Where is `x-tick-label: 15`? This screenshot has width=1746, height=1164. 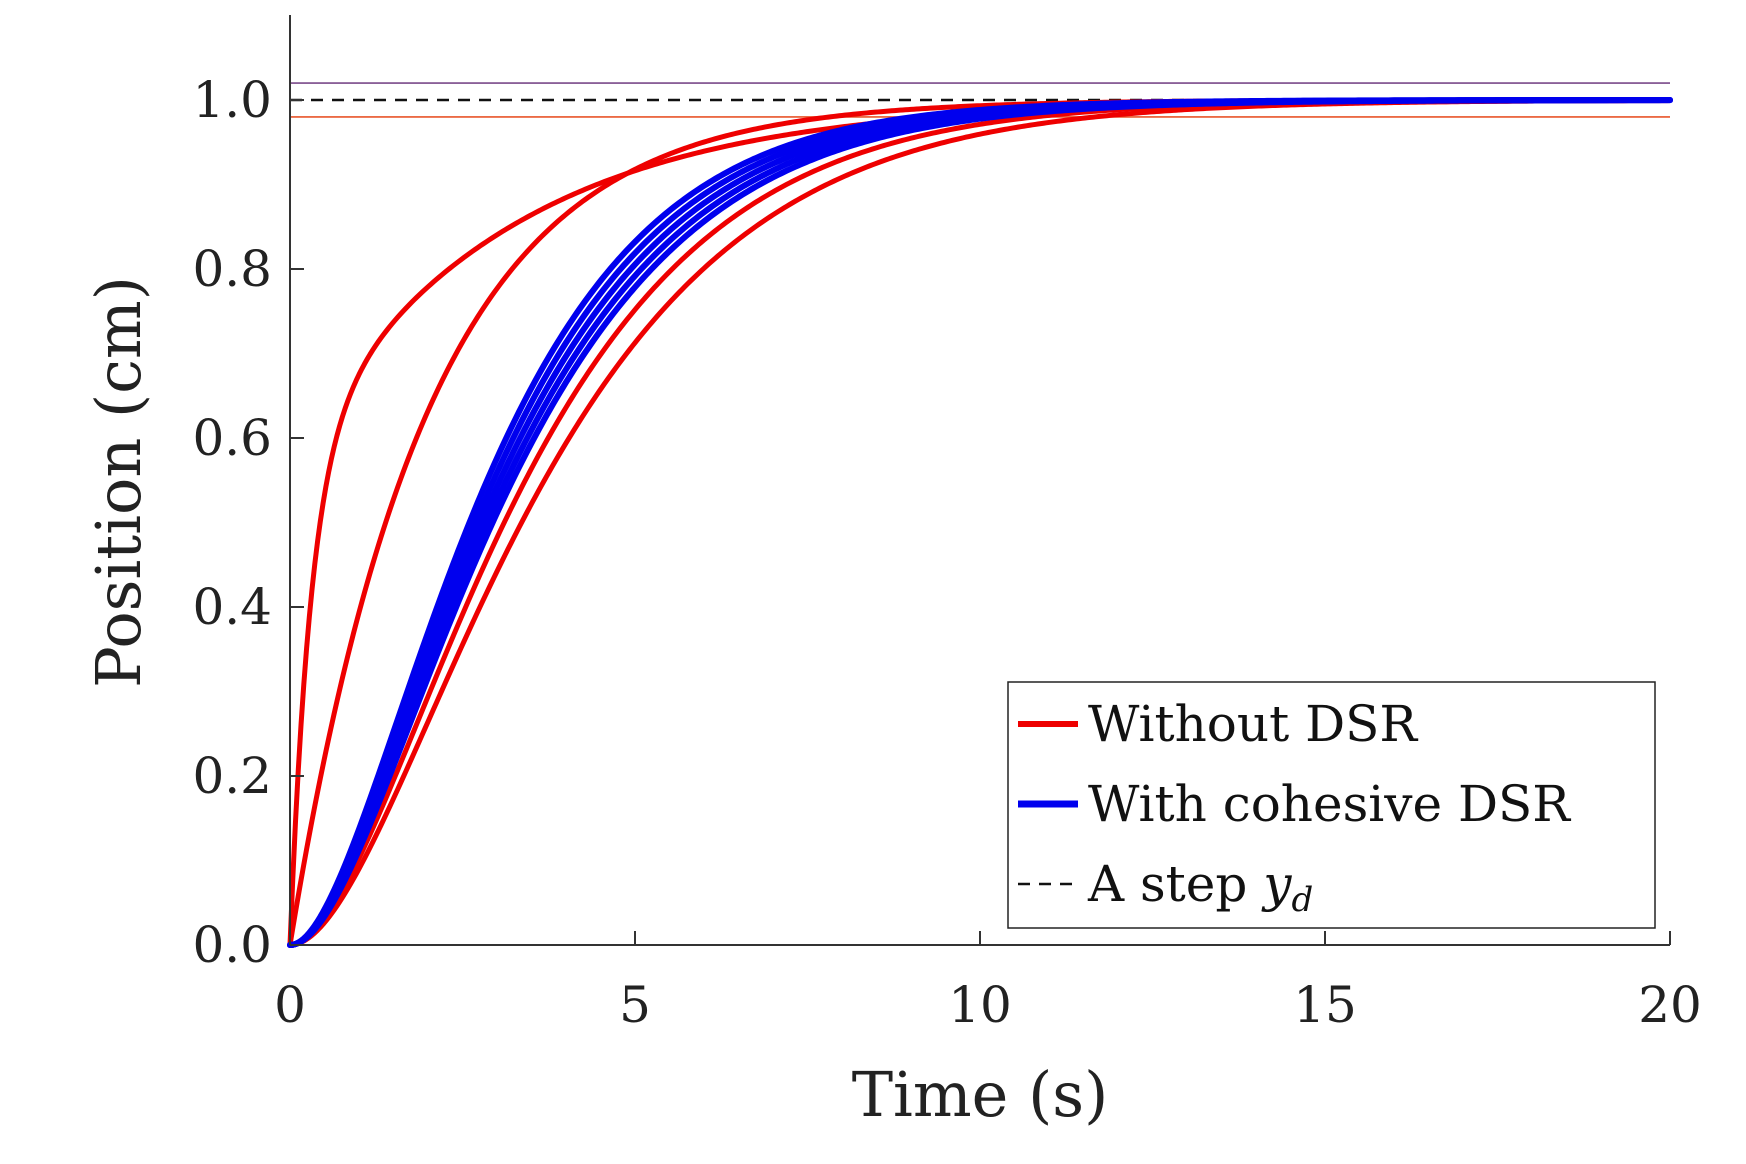
x-tick-label: 15 is located at coordinates (1325, 1005).